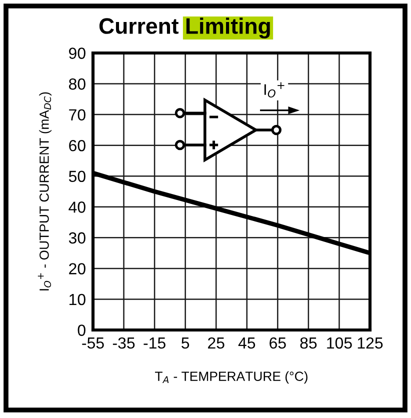 The height and width of the screenshot is (418, 411). I want to click on x-tick-label: 45, so click(247, 343).